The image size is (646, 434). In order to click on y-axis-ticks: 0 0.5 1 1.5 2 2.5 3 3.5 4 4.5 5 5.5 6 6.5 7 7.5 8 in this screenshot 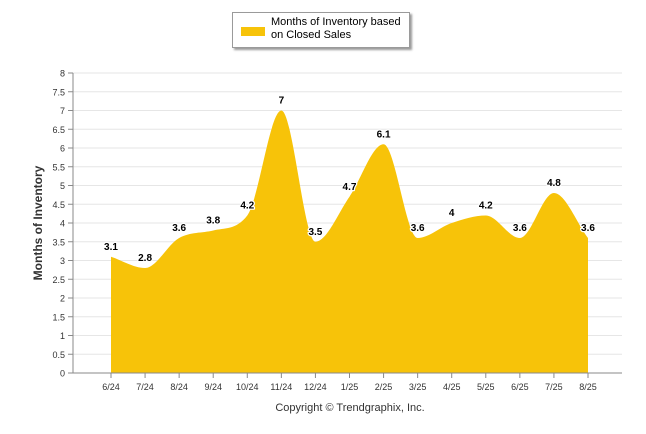, I will do `click(63, 224)`.